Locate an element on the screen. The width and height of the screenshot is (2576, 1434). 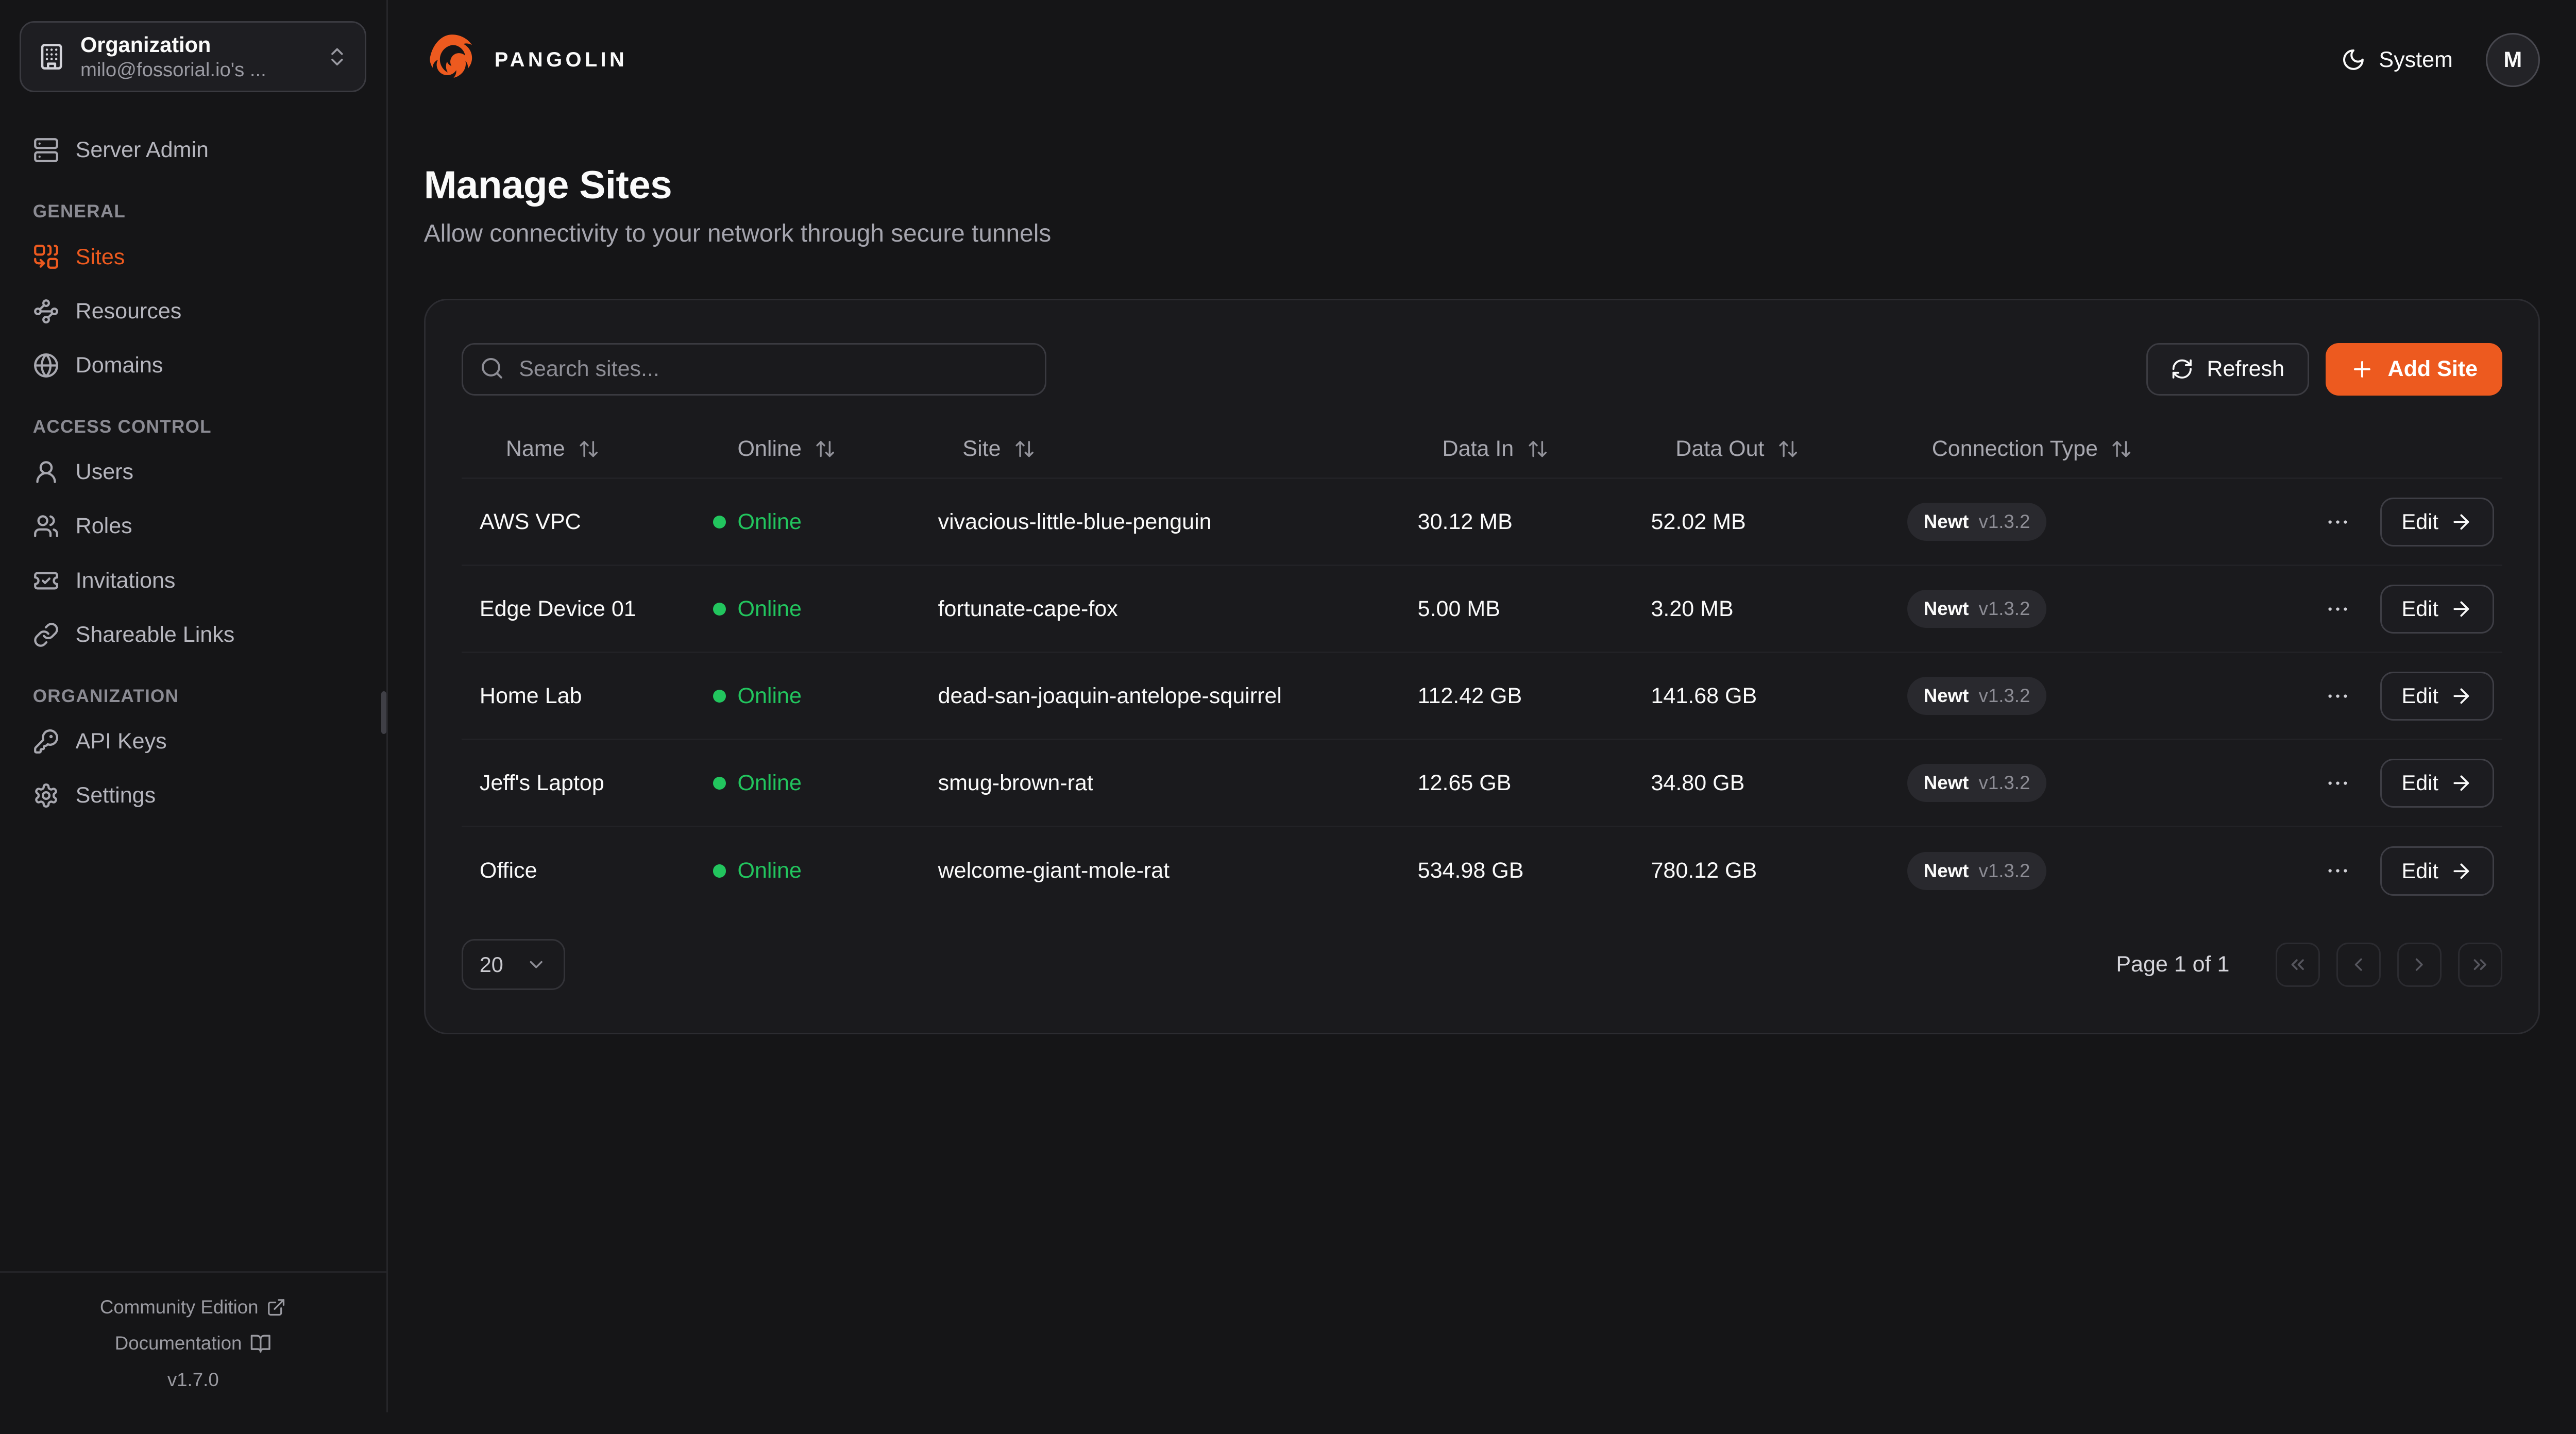
search-wrap is located at coordinates (754, 369).